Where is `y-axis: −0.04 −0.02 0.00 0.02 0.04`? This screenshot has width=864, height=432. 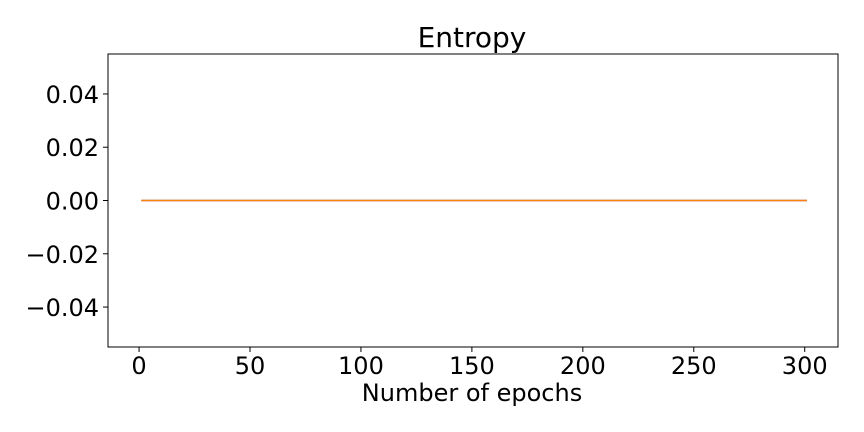 y-axis: −0.04 −0.02 0.00 0.02 0.04 is located at coordinates (66, 201).